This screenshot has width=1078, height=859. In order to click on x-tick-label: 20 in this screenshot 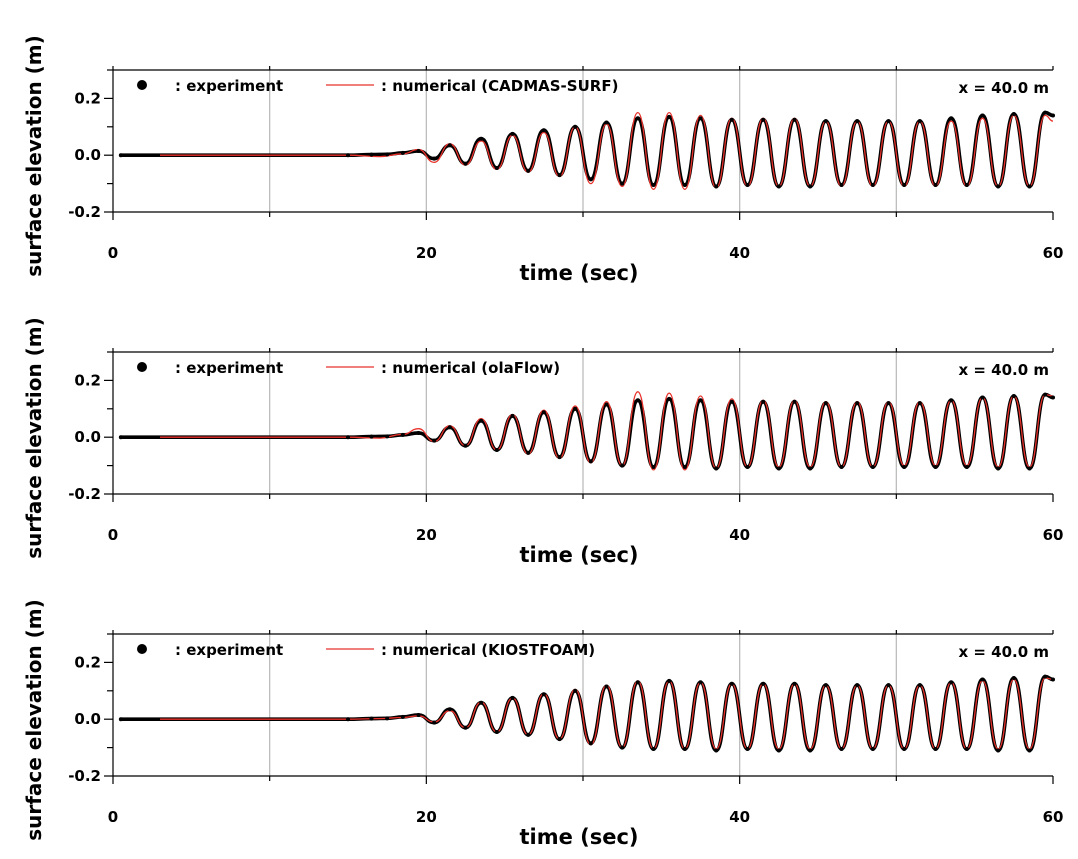, I will do `click(426, 817)`.